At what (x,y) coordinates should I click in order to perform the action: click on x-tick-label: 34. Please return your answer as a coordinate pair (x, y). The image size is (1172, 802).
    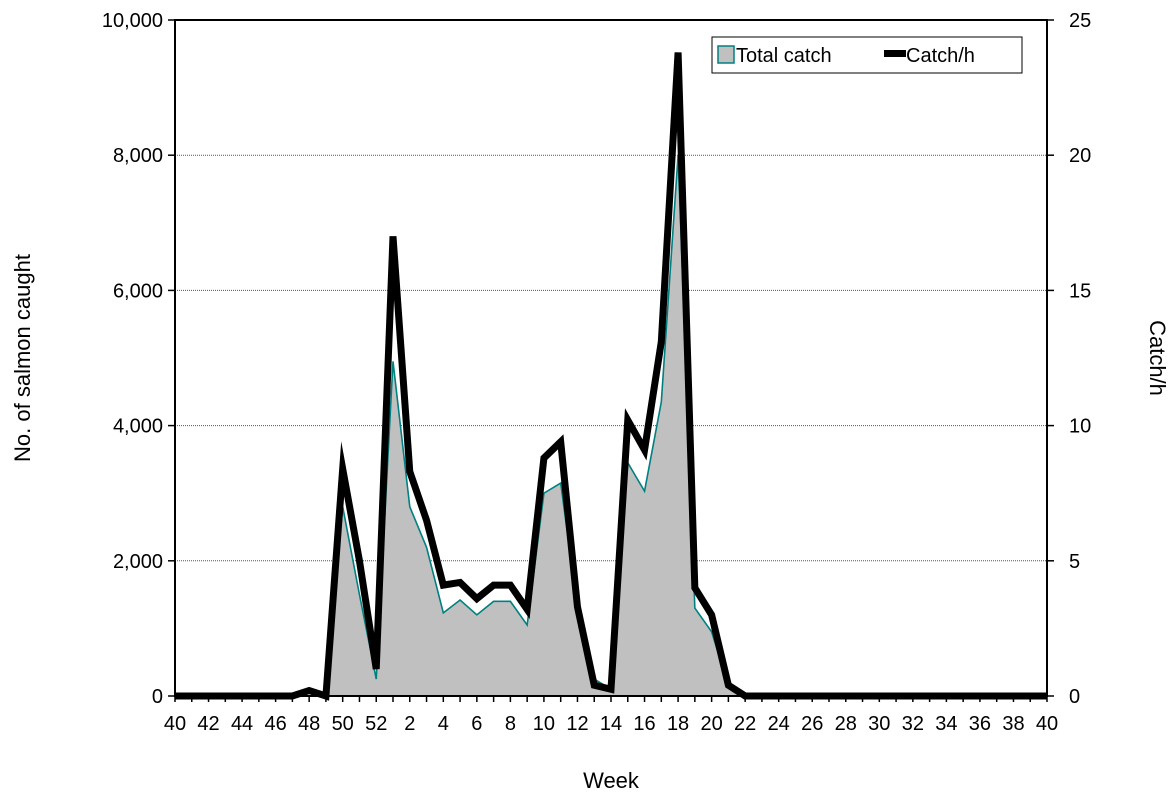
    Looking at the image, I should click on (946, 724).